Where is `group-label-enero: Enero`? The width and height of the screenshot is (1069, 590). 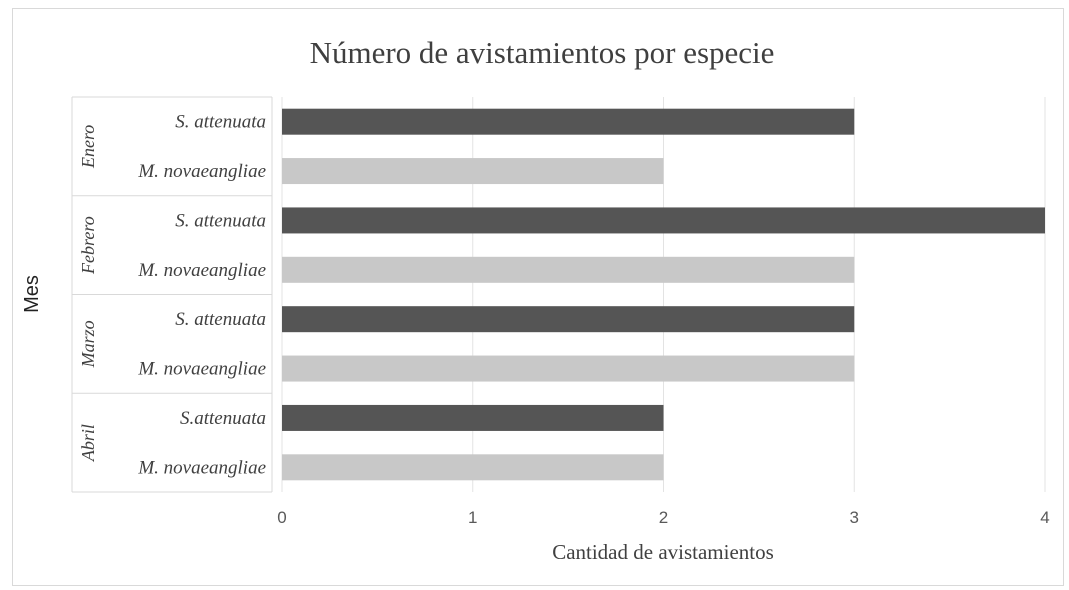
group-label-enero: Enero is located at coordinates (88, 147).